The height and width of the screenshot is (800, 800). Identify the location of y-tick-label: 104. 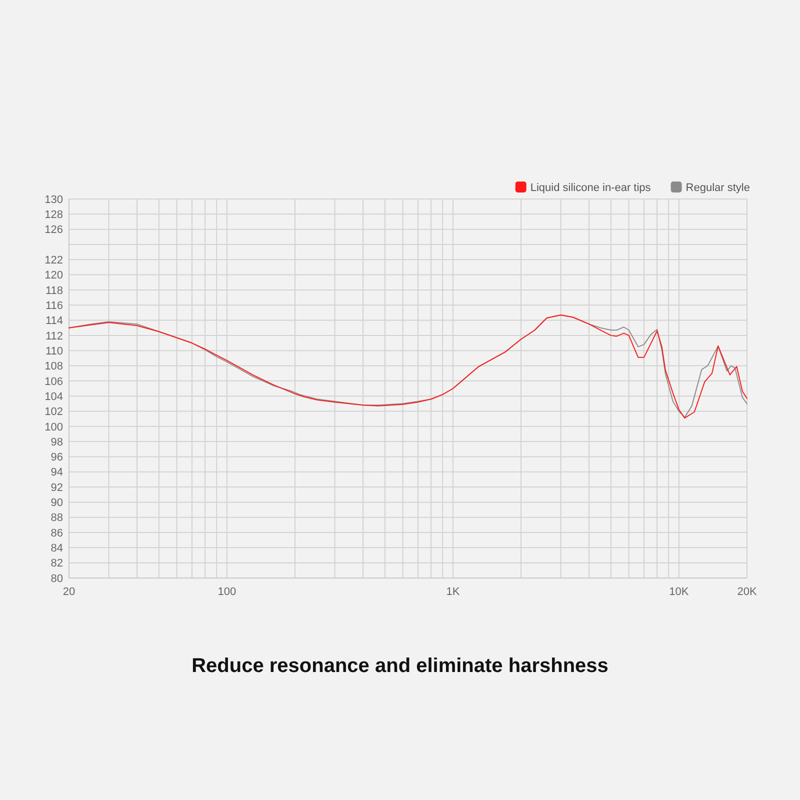
(53, 396).